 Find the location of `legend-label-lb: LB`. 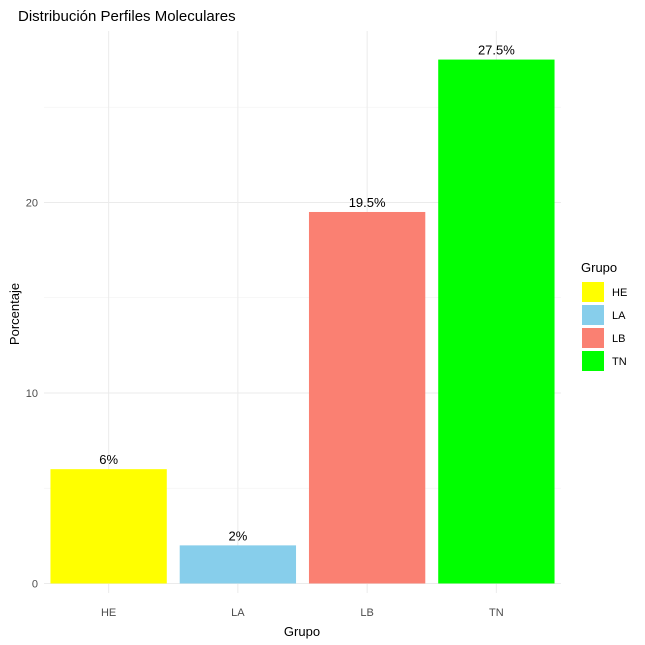

legend-label-lb: LB is located at coordinates (618, 339).